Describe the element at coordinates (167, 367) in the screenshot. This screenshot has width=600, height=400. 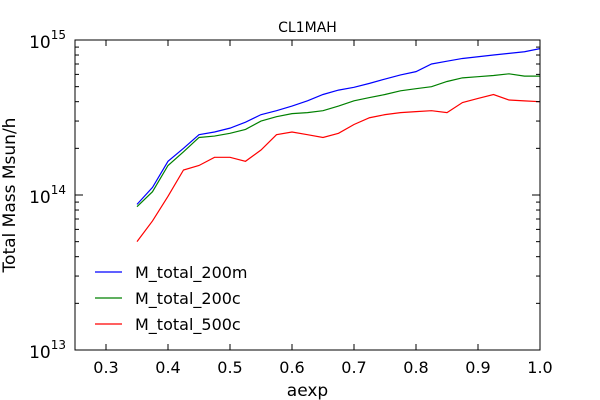
I see `x-tick-label: 0.4` at that location.